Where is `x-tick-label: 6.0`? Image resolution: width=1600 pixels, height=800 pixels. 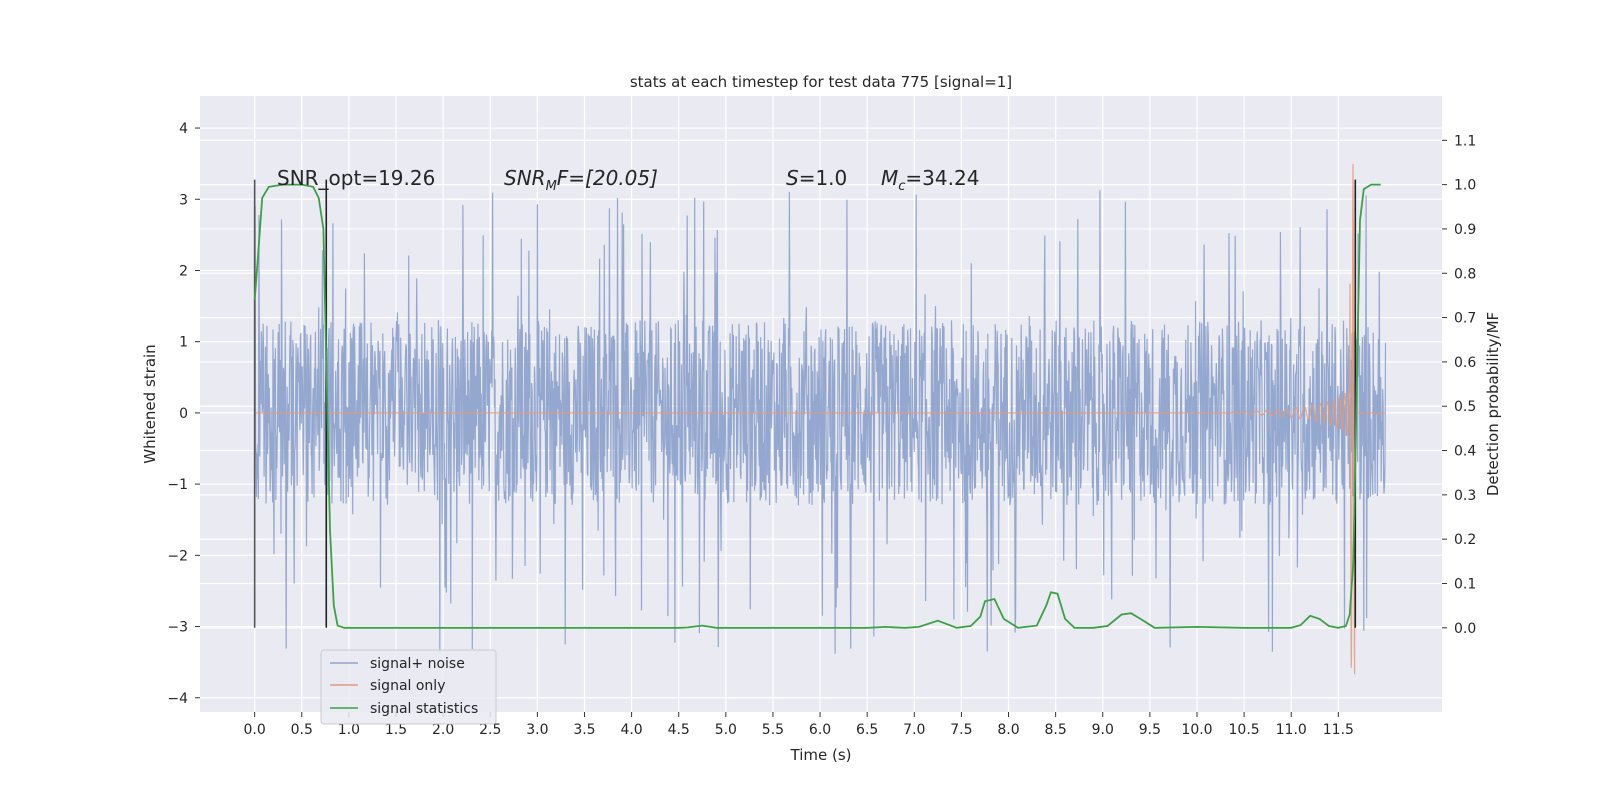
x-tick-label: 6.0 is located at coordinates (820, 730).